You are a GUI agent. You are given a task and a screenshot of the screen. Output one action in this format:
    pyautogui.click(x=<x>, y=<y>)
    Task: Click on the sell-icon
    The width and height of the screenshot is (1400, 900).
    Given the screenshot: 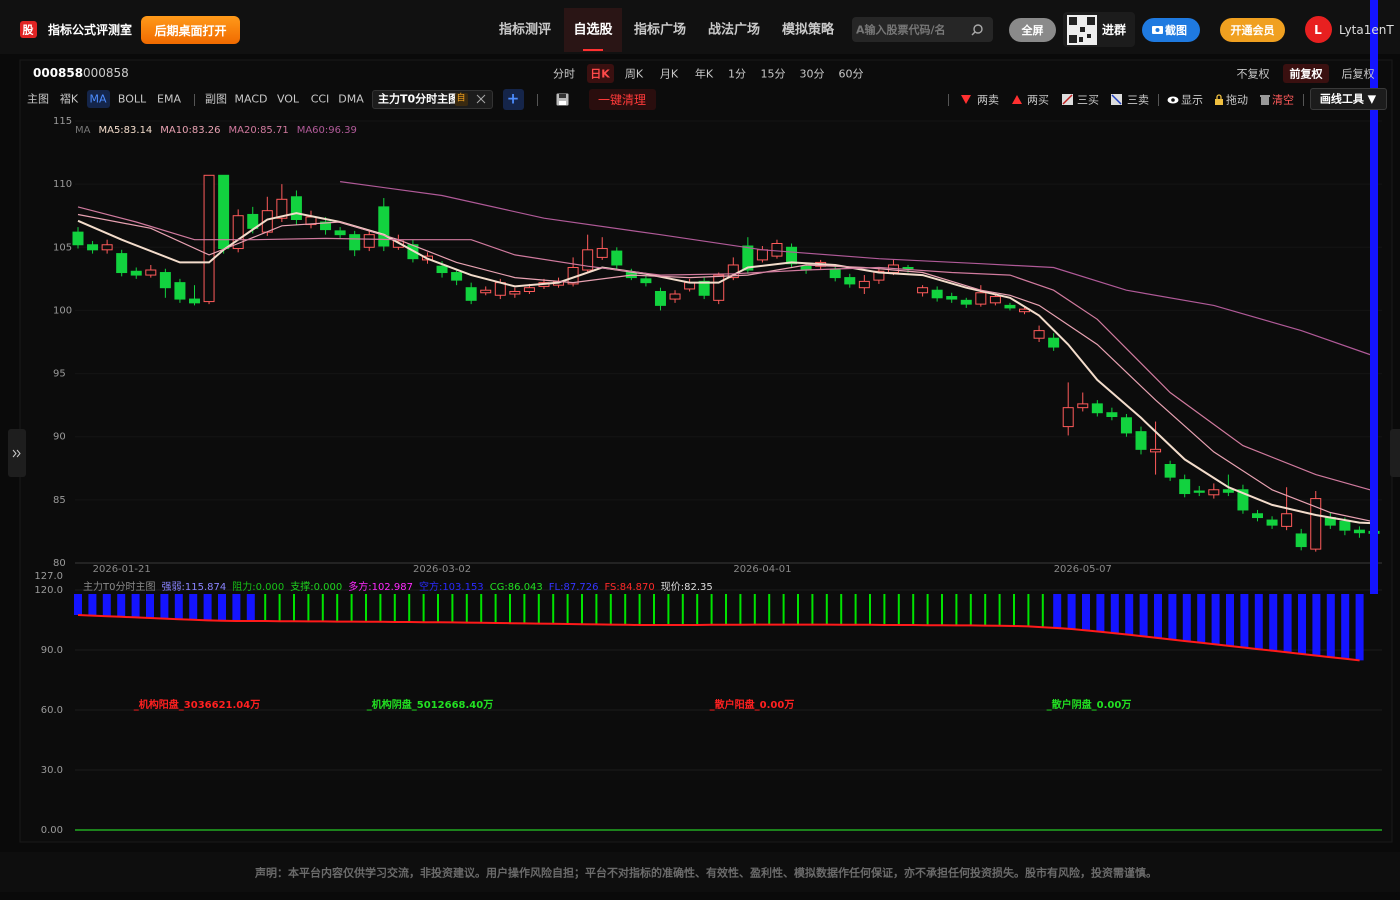 What is the action you would take?
    pyautogui.click(x=966, y=99)
    